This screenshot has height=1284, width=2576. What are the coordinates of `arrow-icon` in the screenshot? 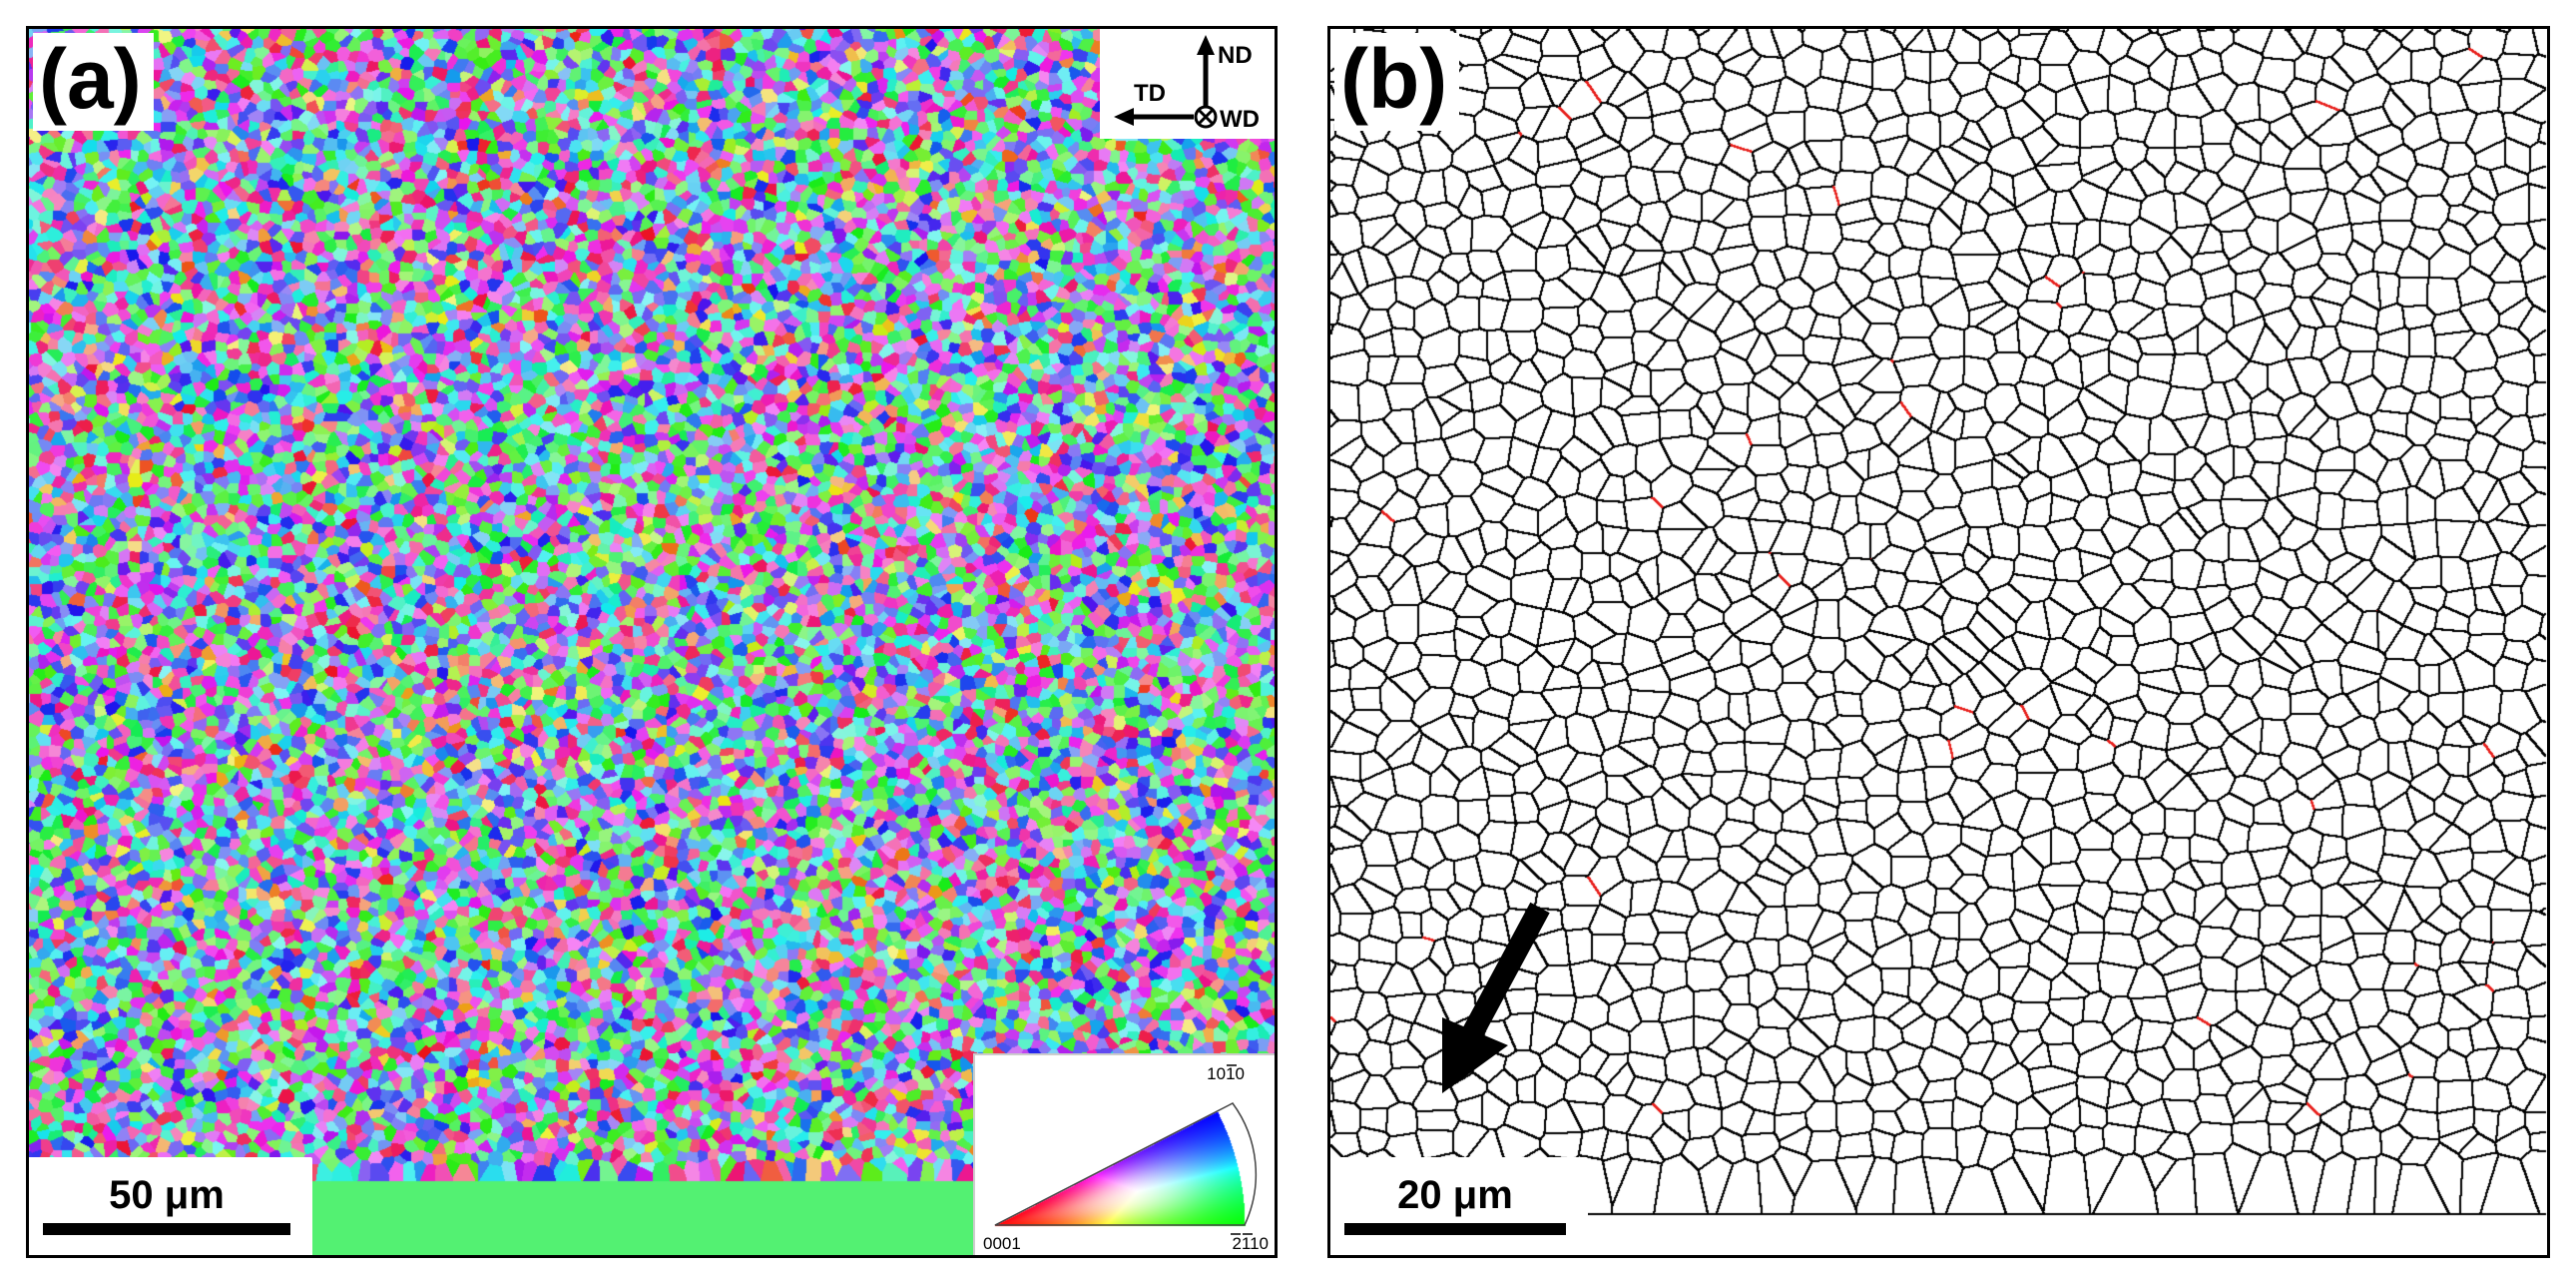 It's located at (1496, 997).